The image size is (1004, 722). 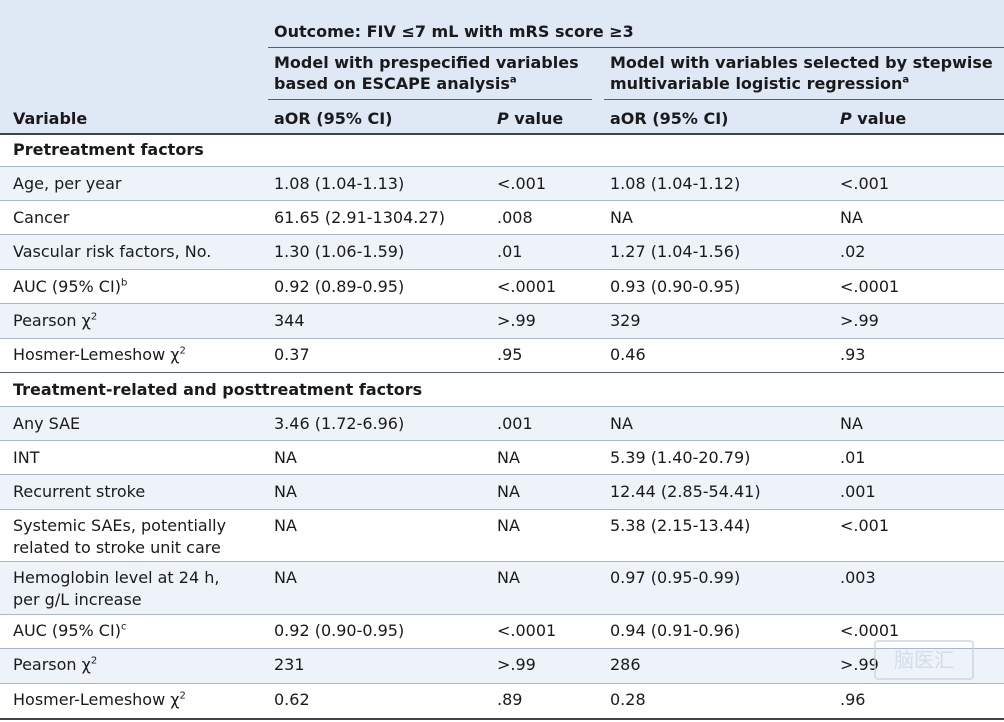 What do you see at coordinates (515, 423) in the screenshot?
I see `cell-p1: .001` at bounding box center [515, 423].